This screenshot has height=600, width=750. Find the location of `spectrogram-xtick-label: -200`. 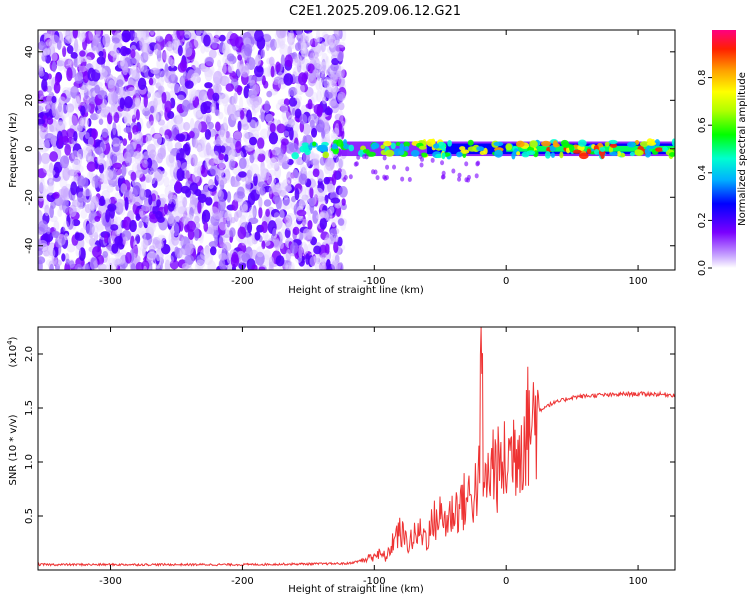

spectrogram-xtick-label: -200 is located at coordinates (242, 281).